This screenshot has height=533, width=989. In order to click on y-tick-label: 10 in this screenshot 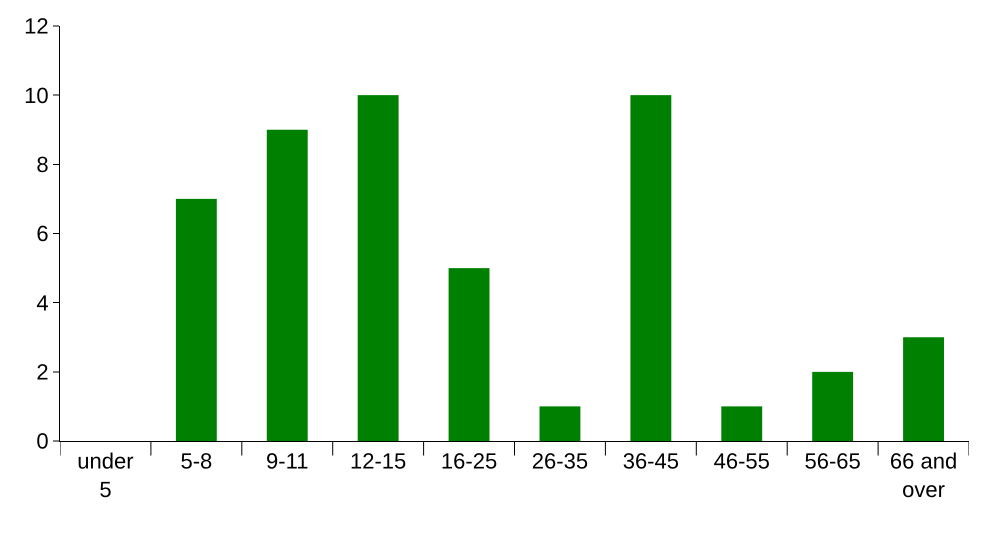, I will do `click(36, 95)`.